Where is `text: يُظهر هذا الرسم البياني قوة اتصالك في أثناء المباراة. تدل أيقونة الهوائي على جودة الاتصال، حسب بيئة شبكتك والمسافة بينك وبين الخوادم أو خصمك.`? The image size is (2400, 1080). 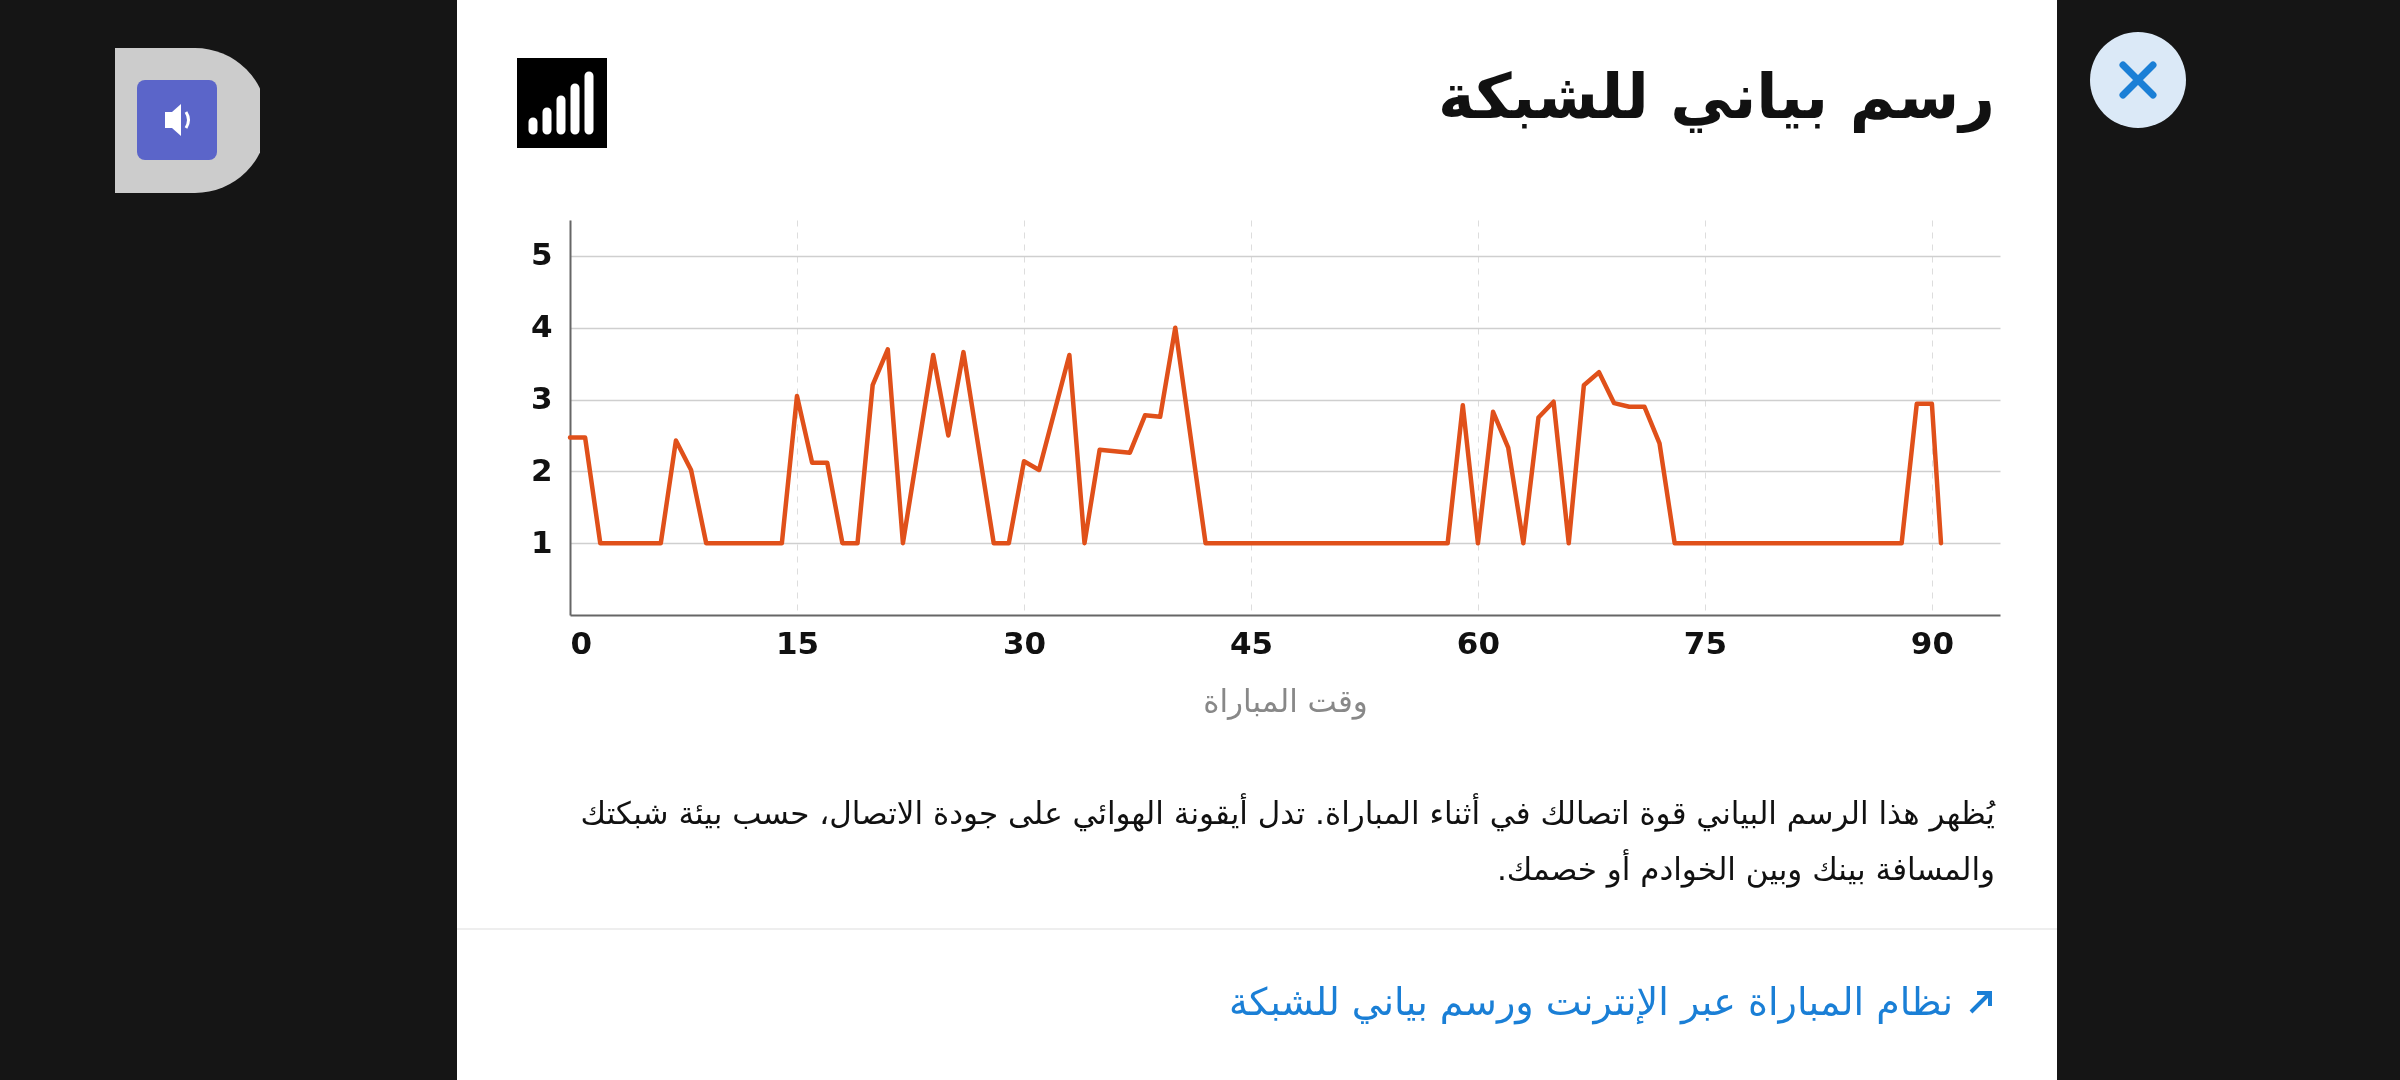 text: يُظهر هذا الرسم البياني قوة اتصالك في أثناء المباراة. تدل أيقونة الهوائي على جودة الاتصال، حسب بيئة شبكتك والمسافة بينك وبين الخوادم أو خصمك. is located at coordinates (1287, 841).